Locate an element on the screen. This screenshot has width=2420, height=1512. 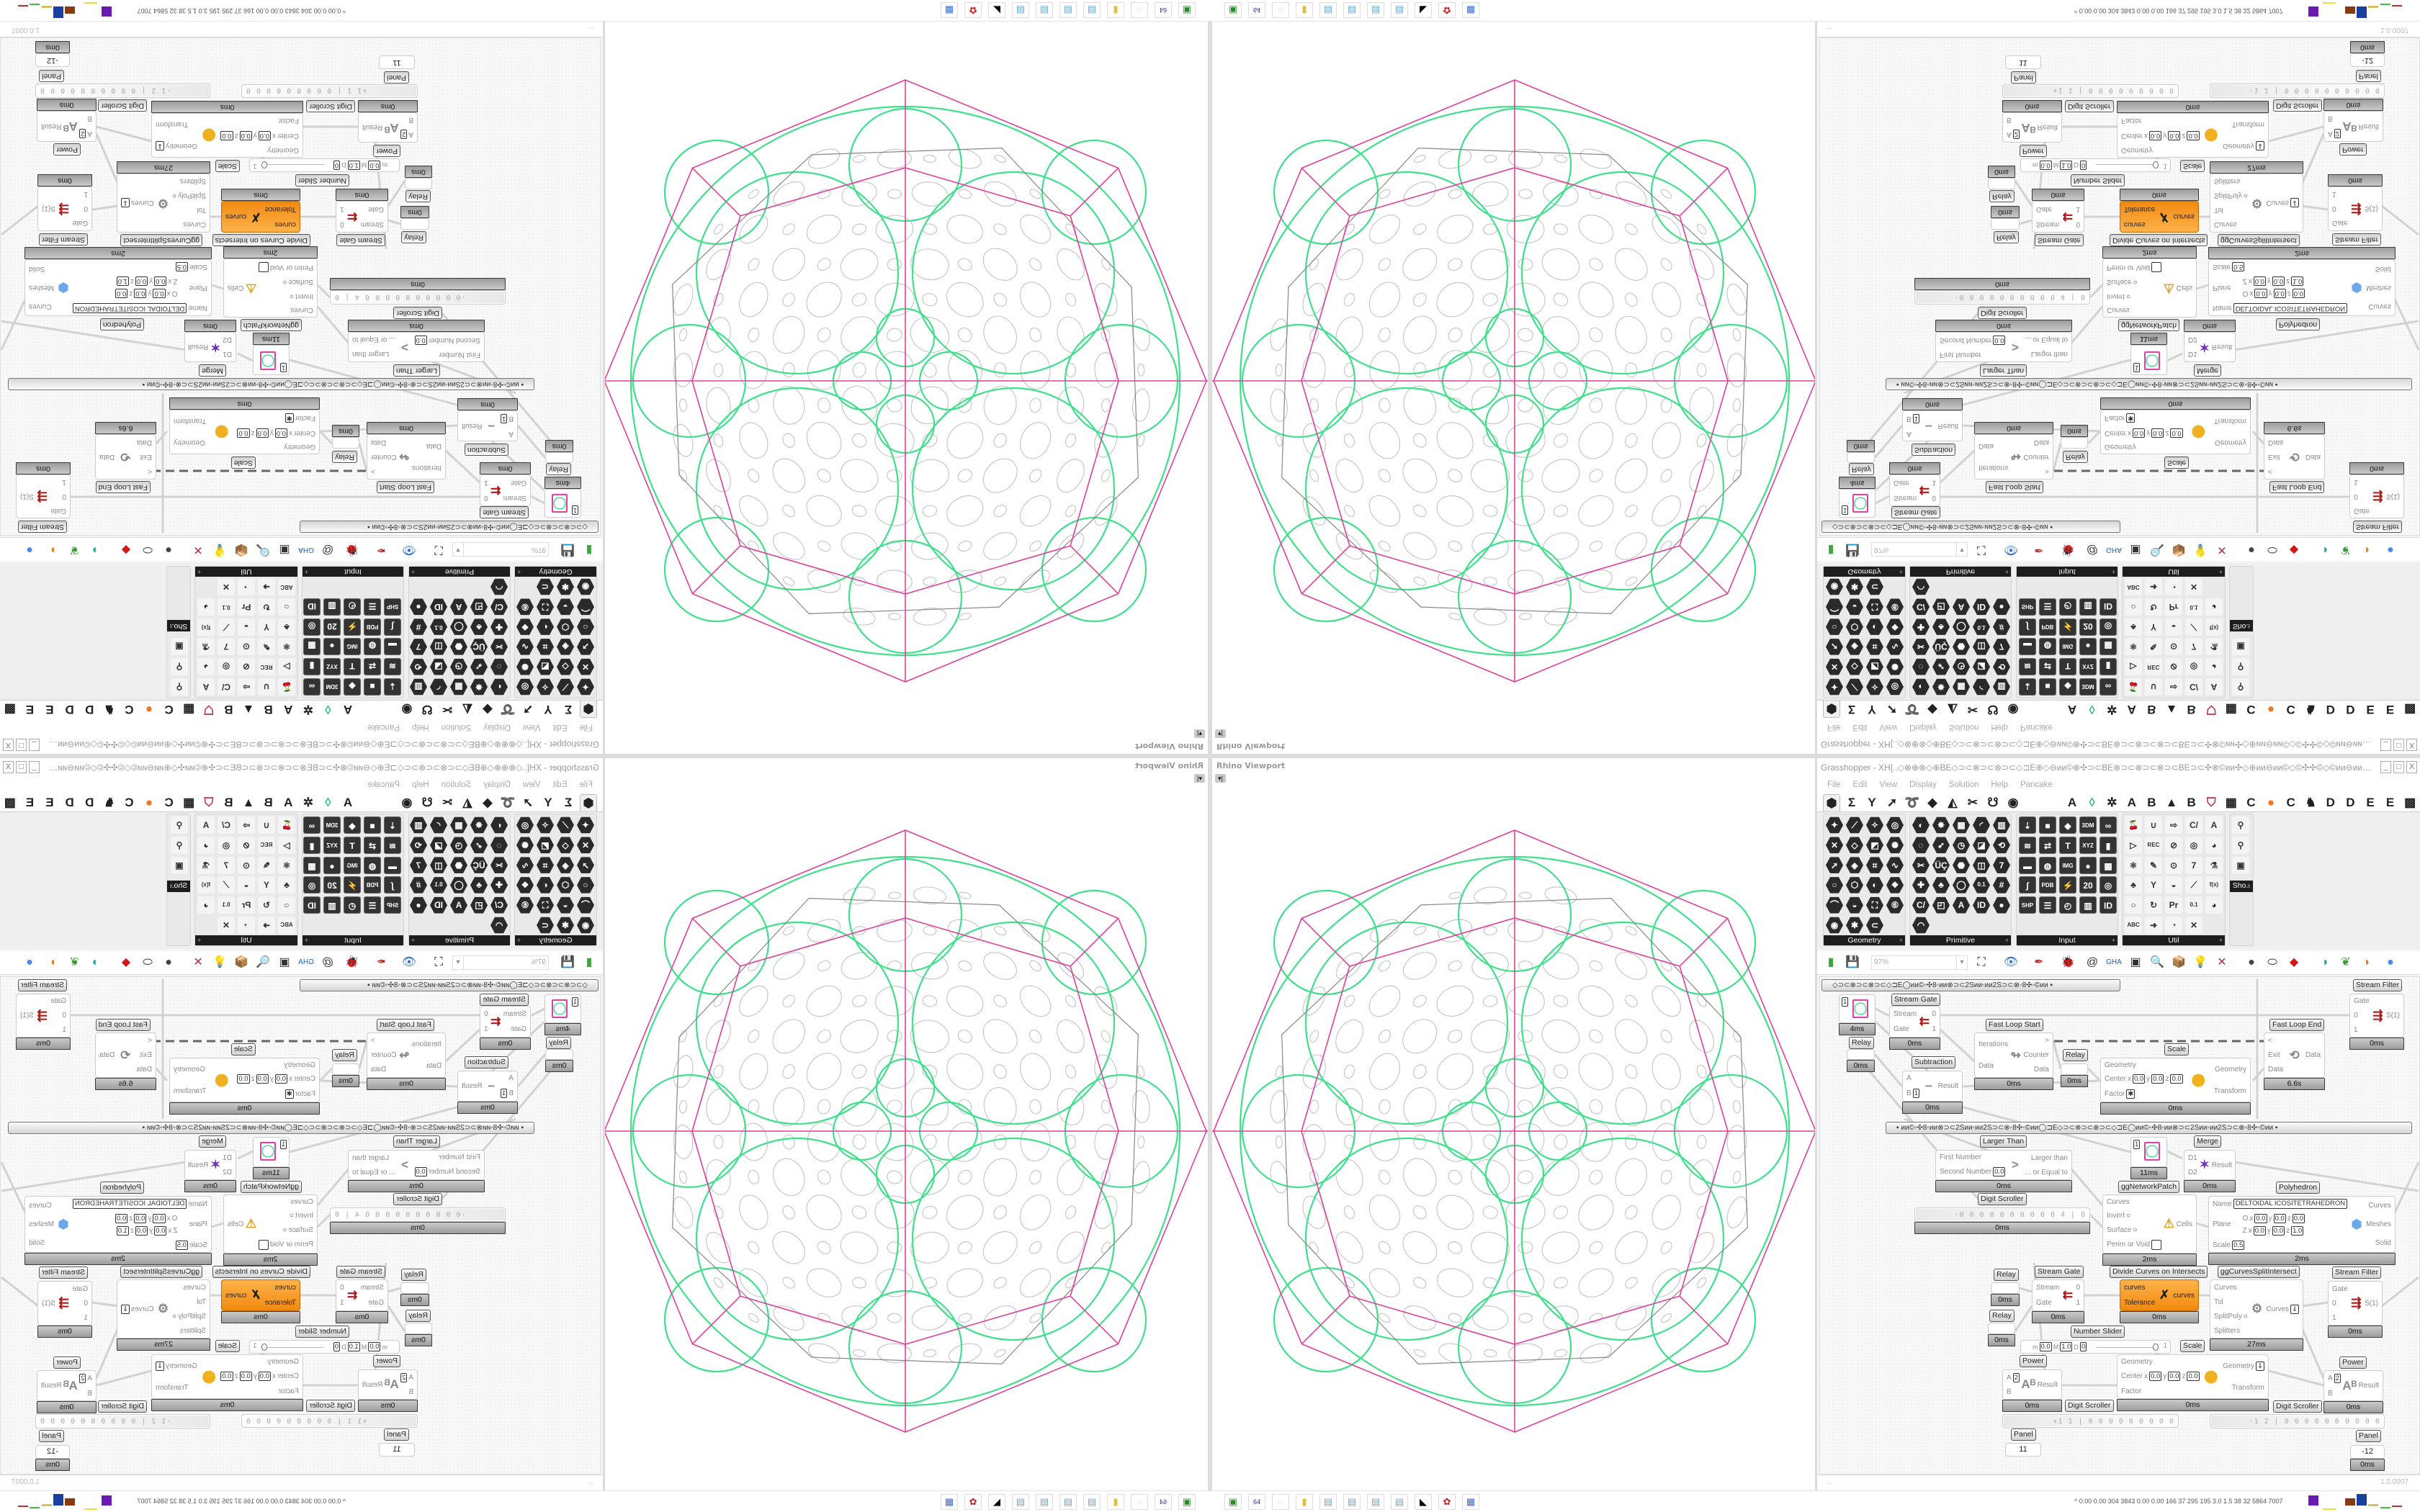
component-icon: ◒ is located at coordinates (246, 885).